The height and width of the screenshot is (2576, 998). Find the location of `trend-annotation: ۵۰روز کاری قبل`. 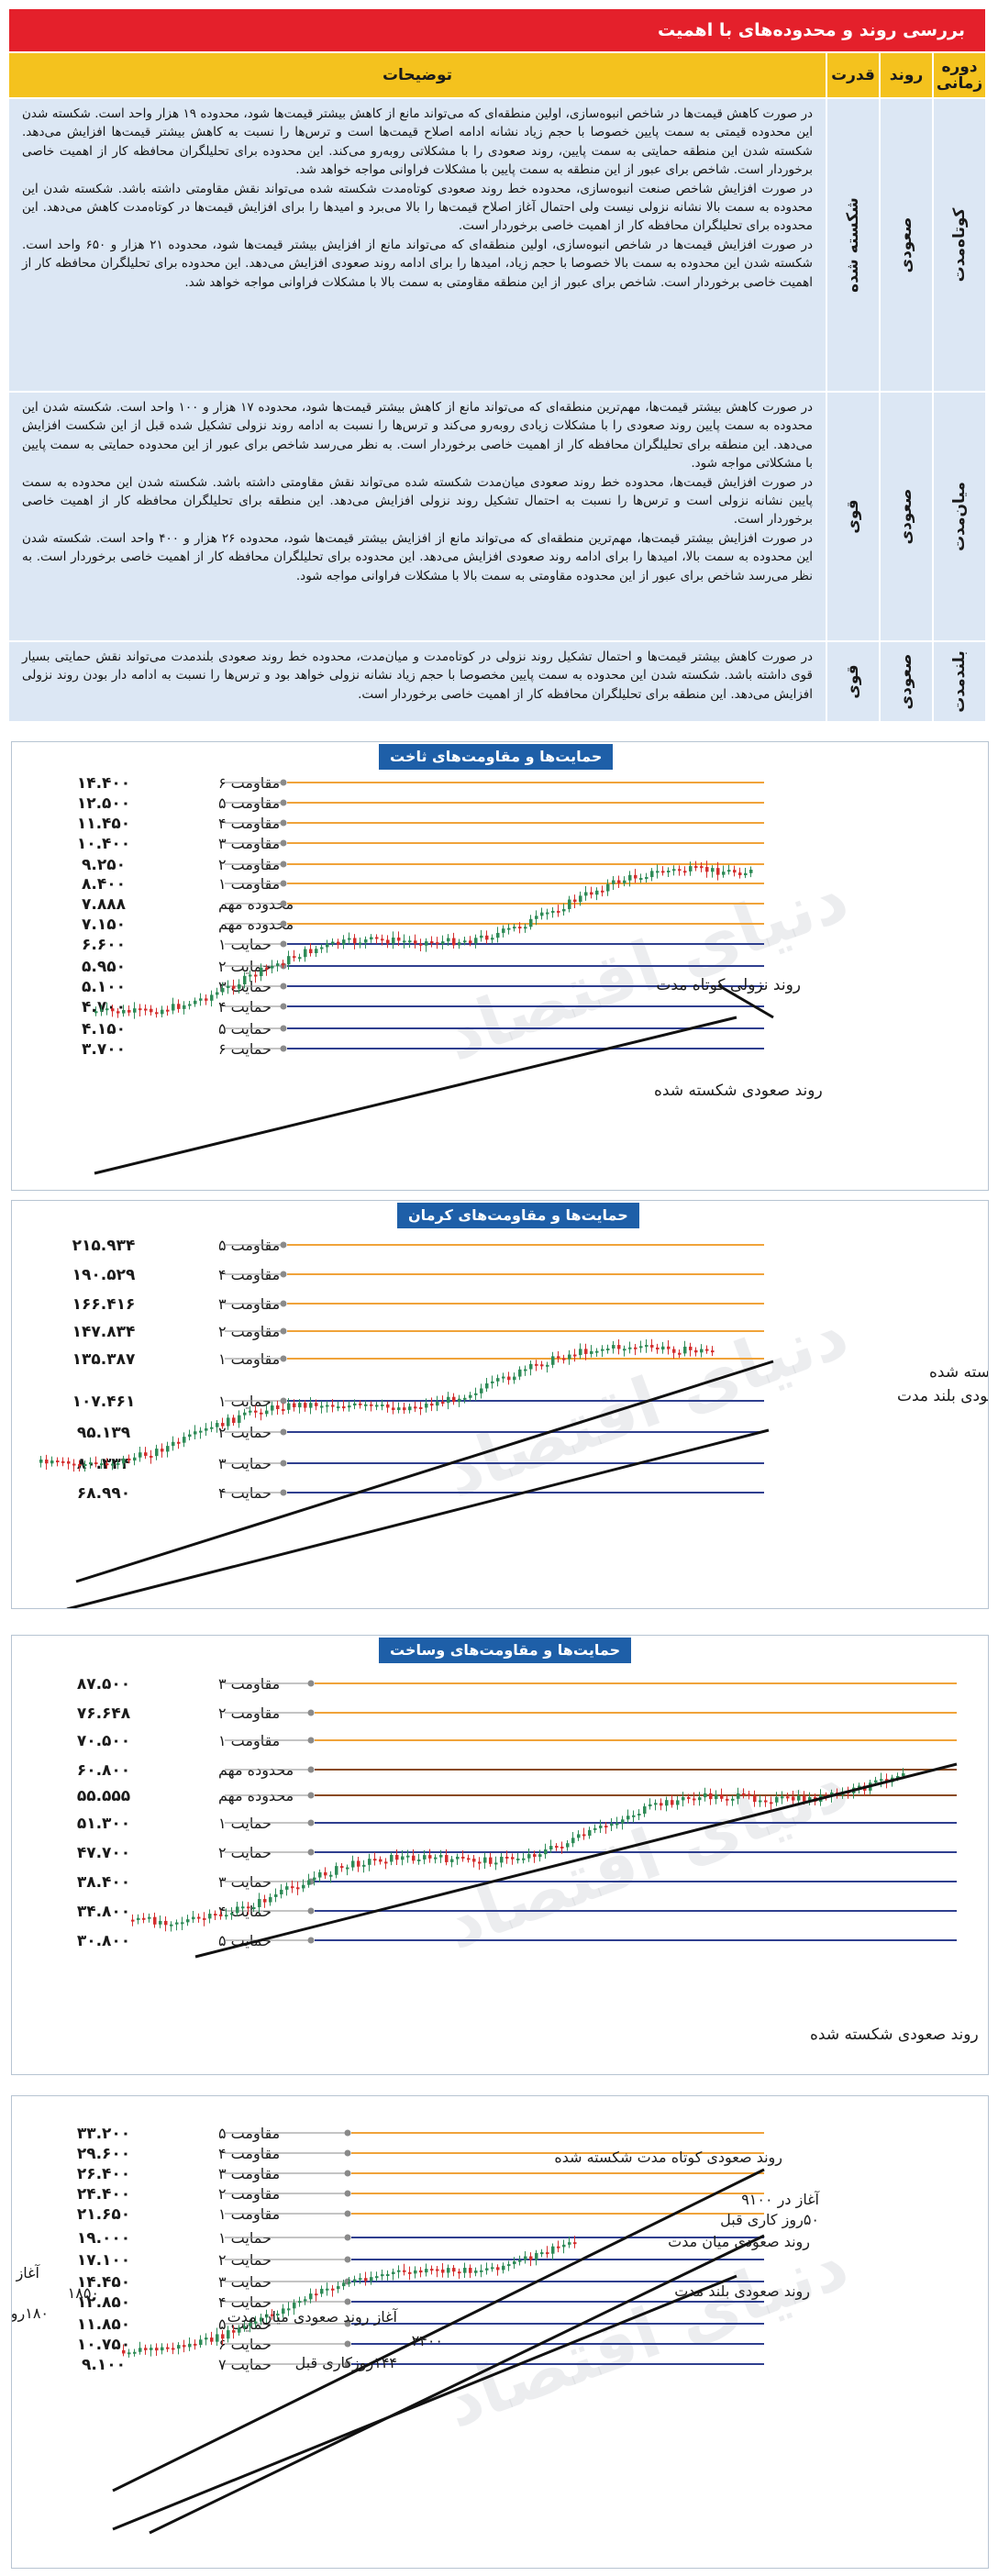

trend-annotation: ۵۰روز کاری قبل is located at coordinates (769, 2220).